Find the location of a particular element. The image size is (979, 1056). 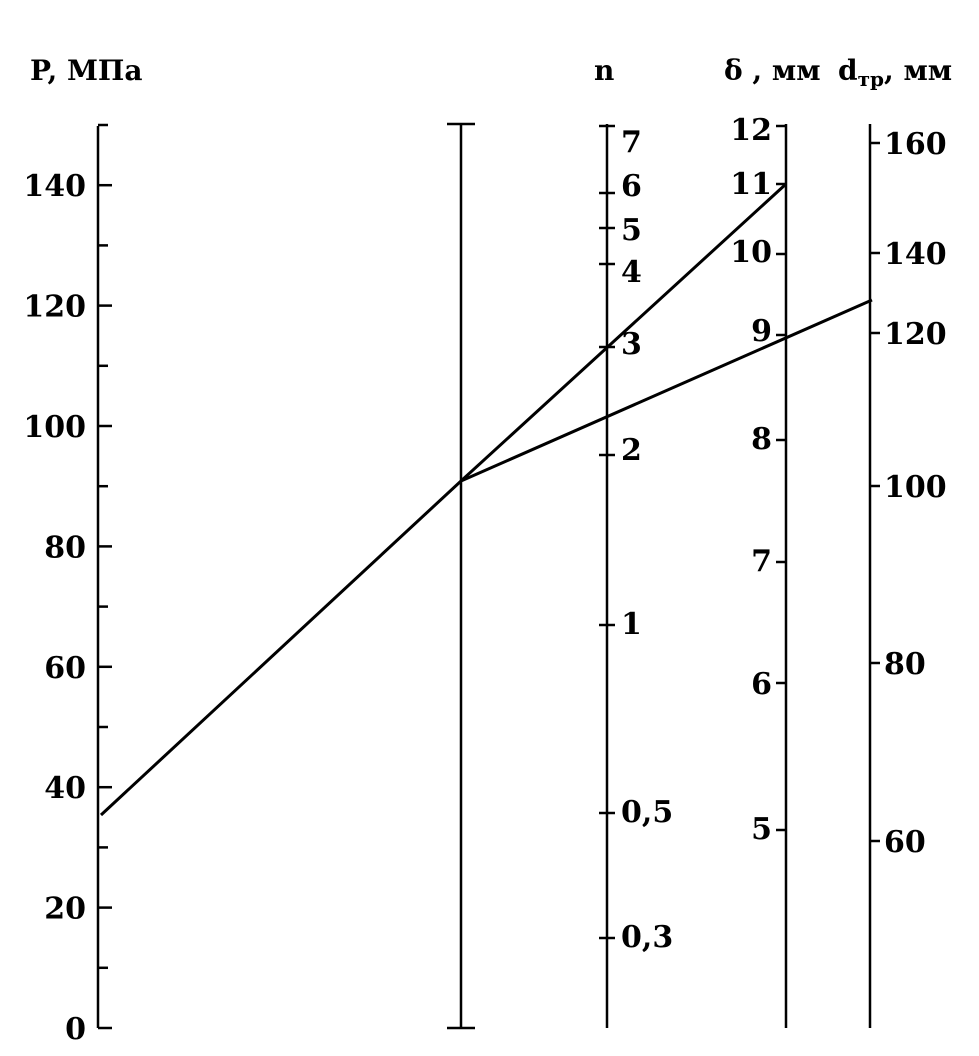

n-tick-label: 0,3 is located at coordinates (647, 937).